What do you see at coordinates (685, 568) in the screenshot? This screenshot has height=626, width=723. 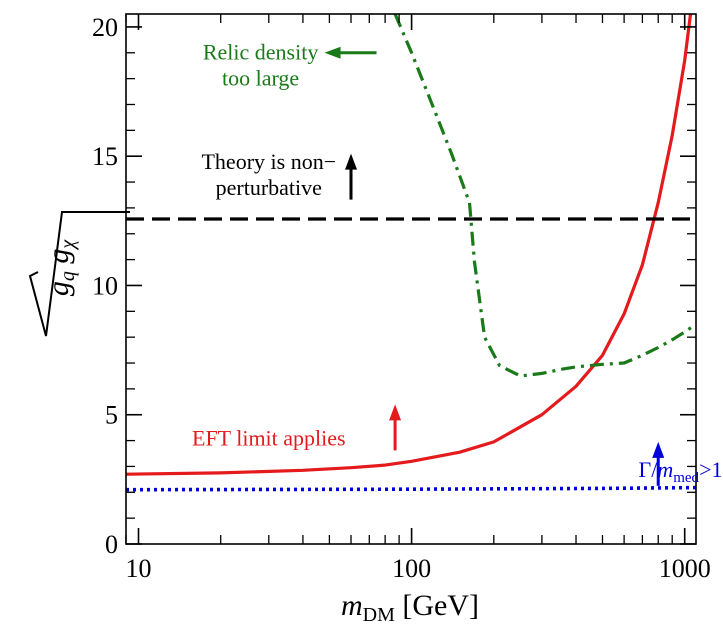 I see `x-tick-label: 1000` at bounding box center [685, 568].